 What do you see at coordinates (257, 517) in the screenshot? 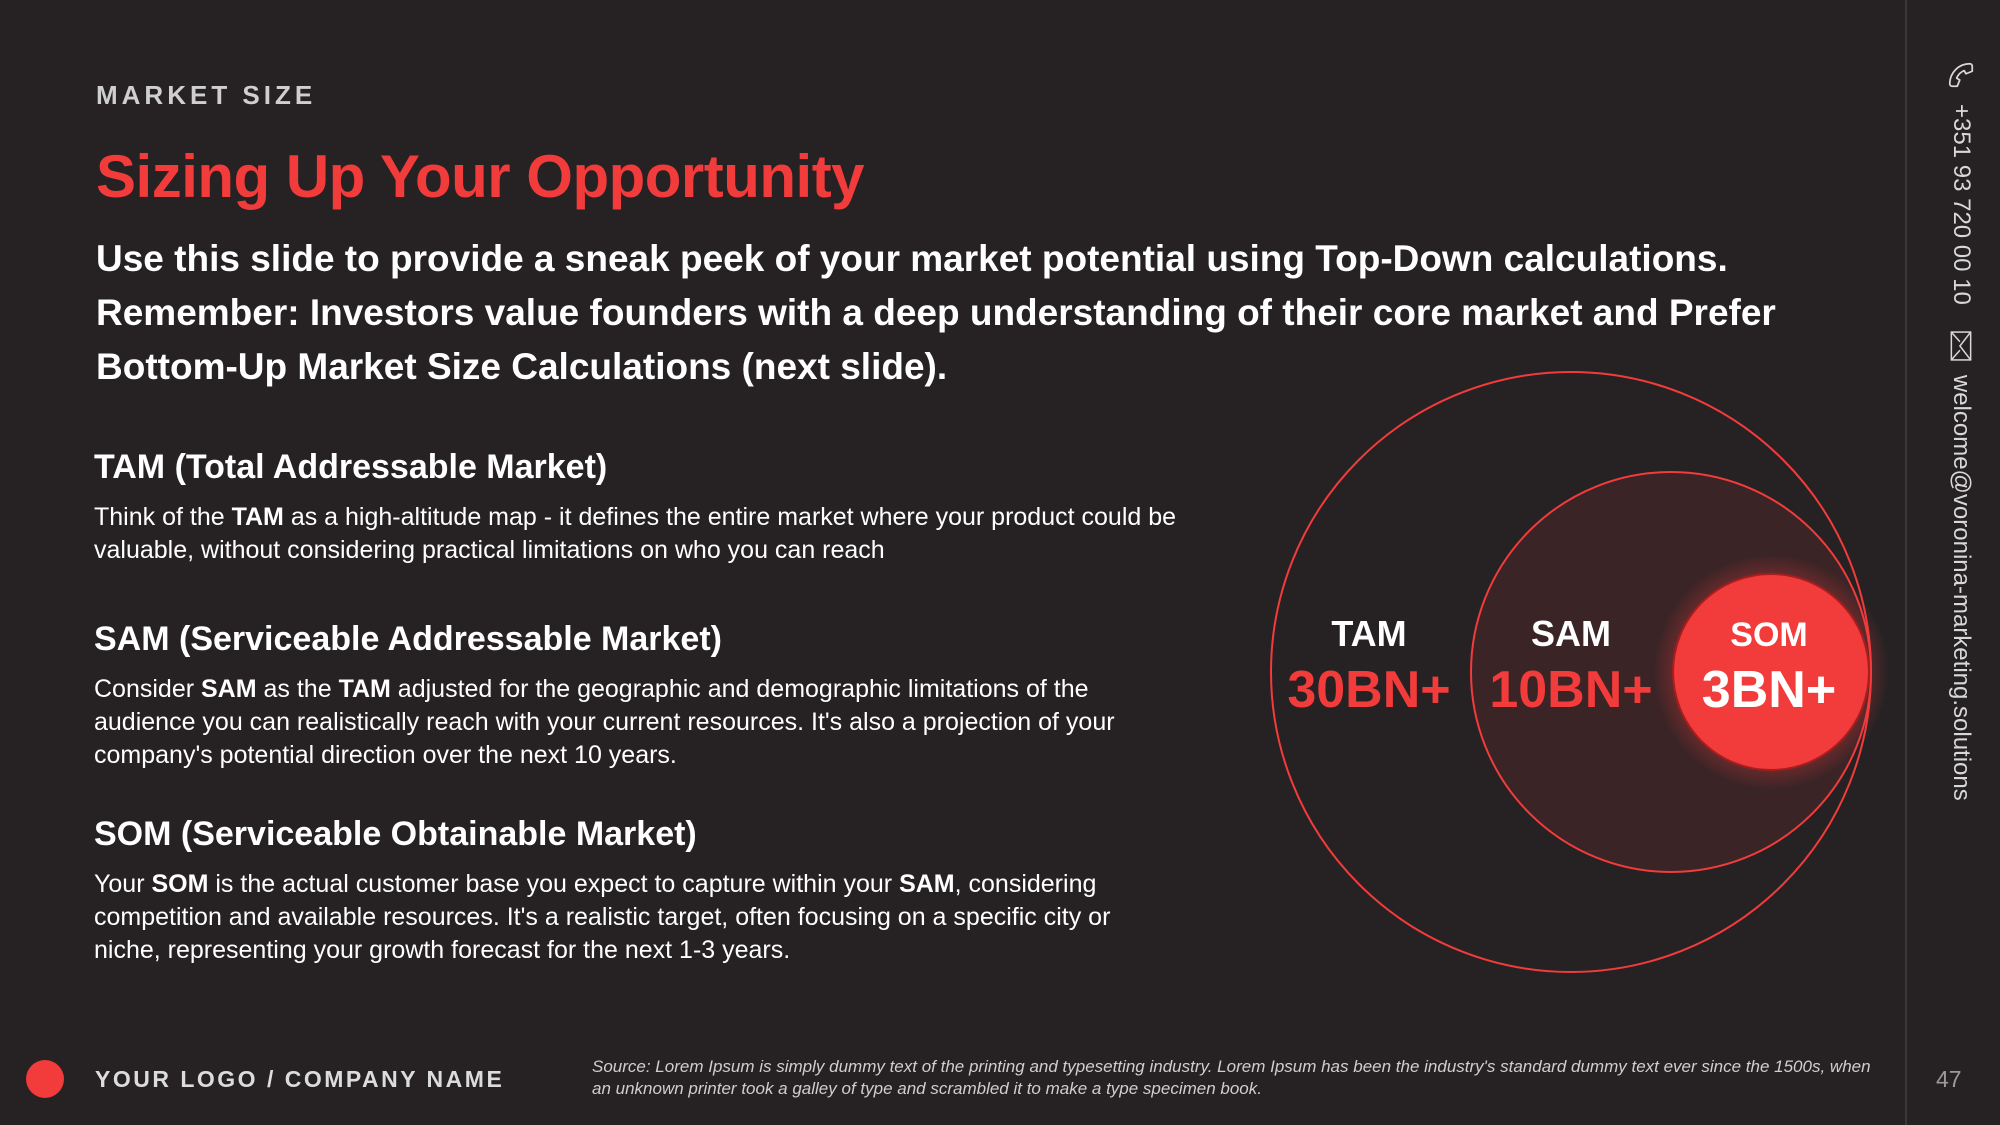
I see `tam-bold-1: TAM` at bounding box center [257, 517].